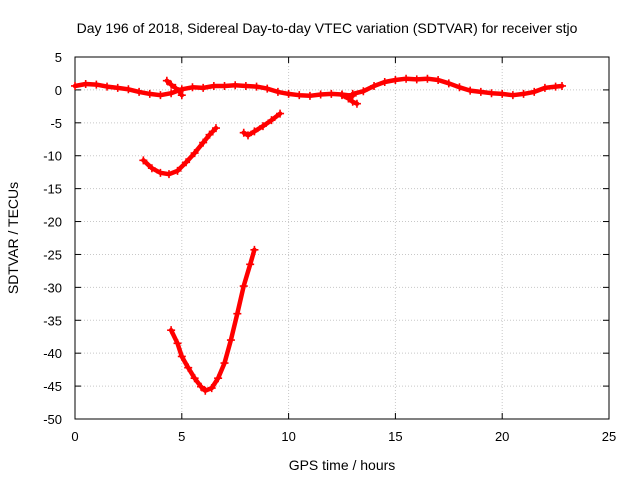 This screenshot has width=640, height=480. What do you see at coordinates (56, 123) in the screenshot?
I see `y-tick-label: -5` at bounding box center [56, 123].